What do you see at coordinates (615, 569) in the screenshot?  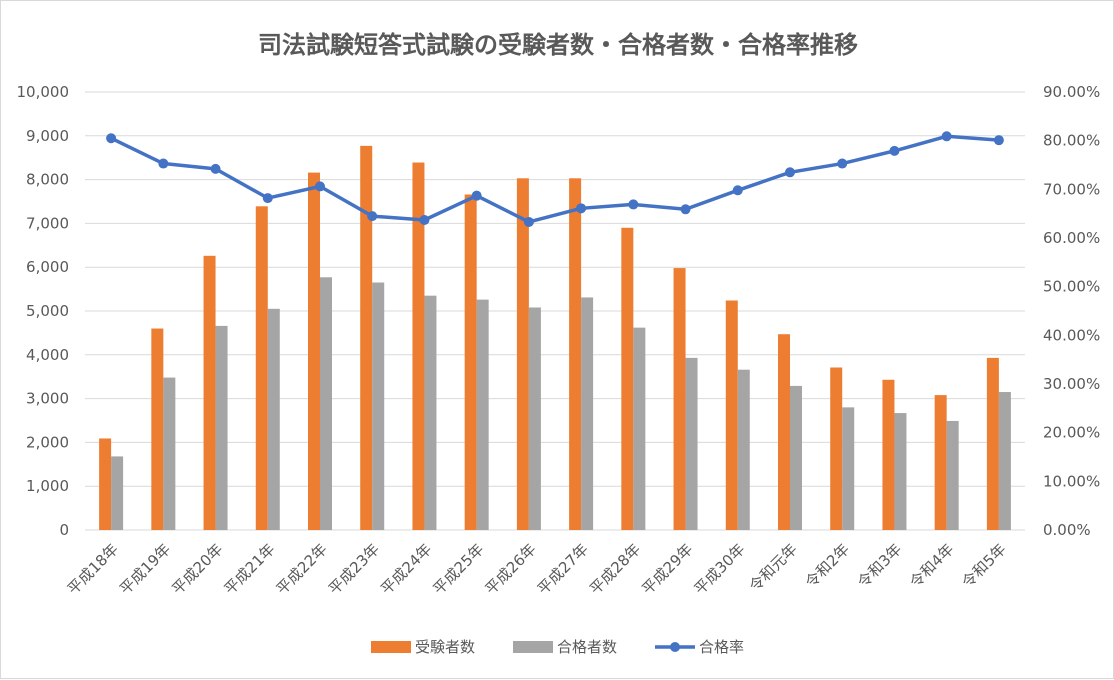 I see `x-axis-tick-label: 平成28年` at bounding box center [615, 569].